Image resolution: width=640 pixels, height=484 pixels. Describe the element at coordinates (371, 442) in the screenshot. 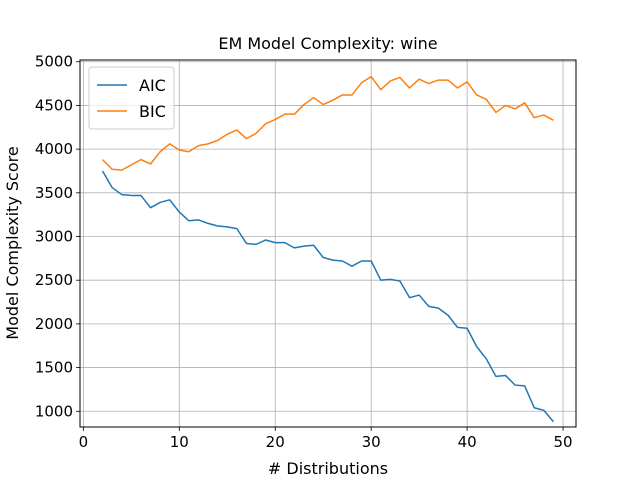

I see `x-tick-label: 30` at that location.